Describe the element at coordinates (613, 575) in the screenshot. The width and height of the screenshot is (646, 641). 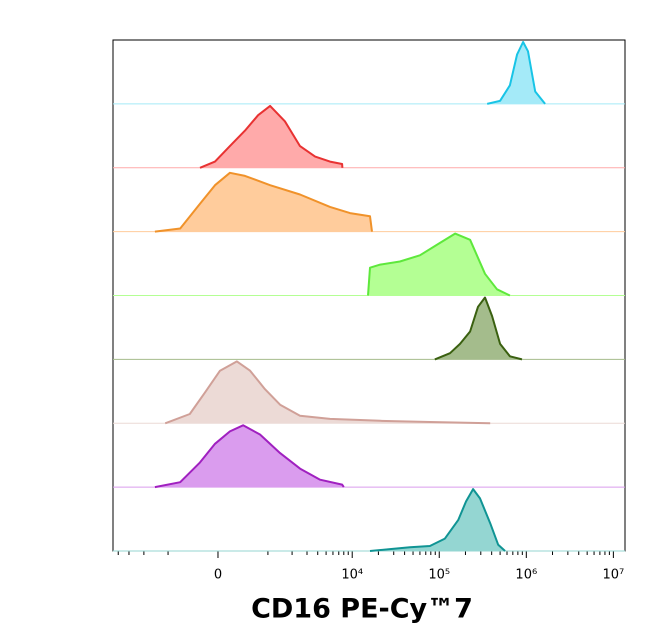
I see `x-tick-label: 10⁷` at that location.